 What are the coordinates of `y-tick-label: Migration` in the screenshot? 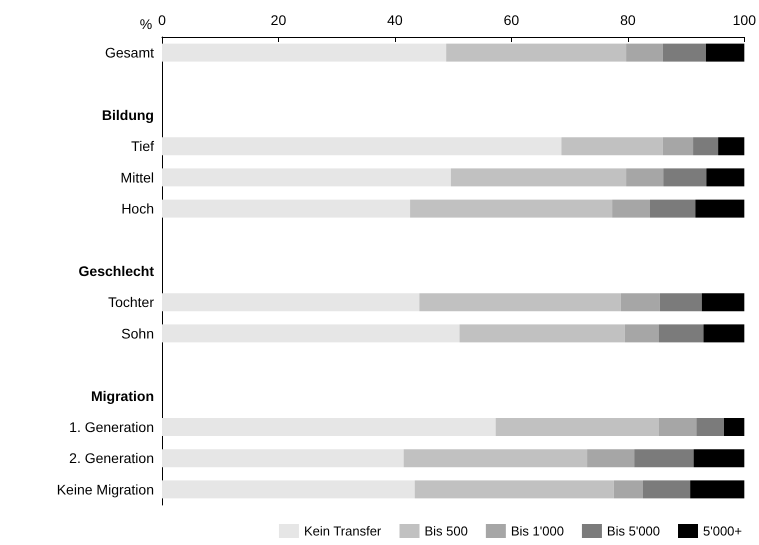 It's located at (122, 396).